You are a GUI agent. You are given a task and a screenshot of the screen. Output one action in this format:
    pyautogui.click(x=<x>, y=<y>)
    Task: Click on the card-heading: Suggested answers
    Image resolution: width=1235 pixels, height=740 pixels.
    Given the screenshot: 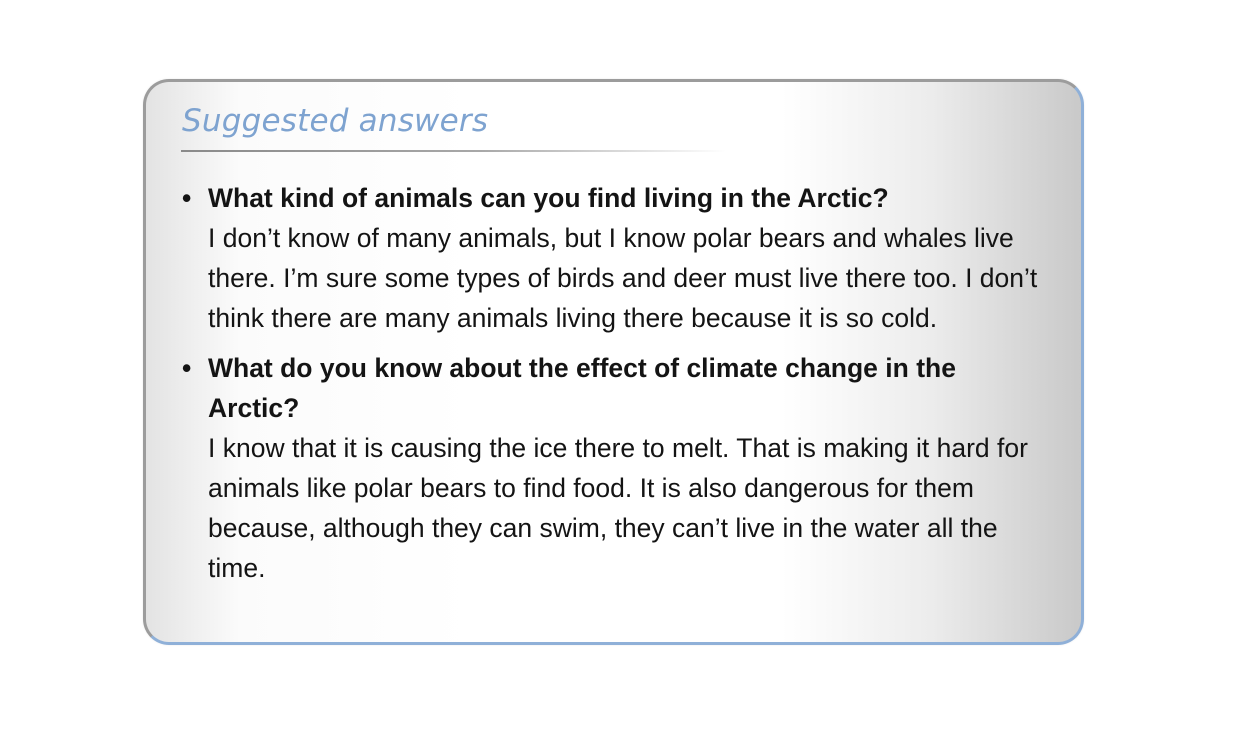 What is the action you would take?
    pyautogui.click(x=335, y=121)
    